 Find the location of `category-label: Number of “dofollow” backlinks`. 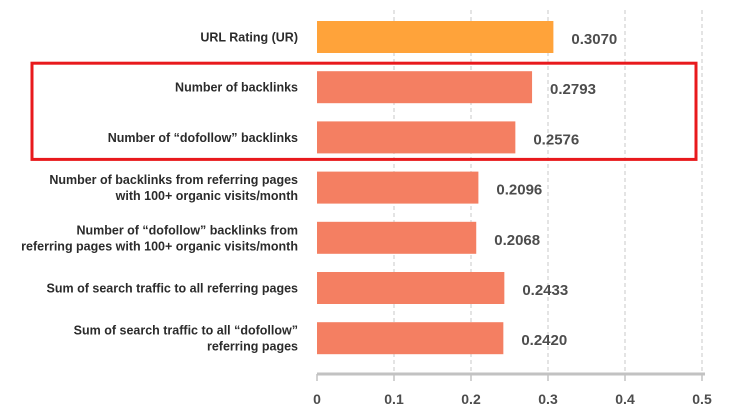

category-label: Number of “dofollow” backlinks is located at coordinates (203, 138).